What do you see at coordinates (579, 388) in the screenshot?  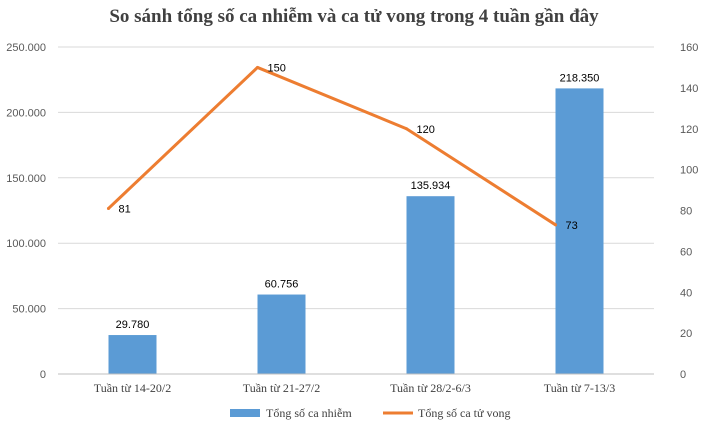 I see `x-tick-label: Tuần từ 7-13/3` at bounding box center [579, 388].